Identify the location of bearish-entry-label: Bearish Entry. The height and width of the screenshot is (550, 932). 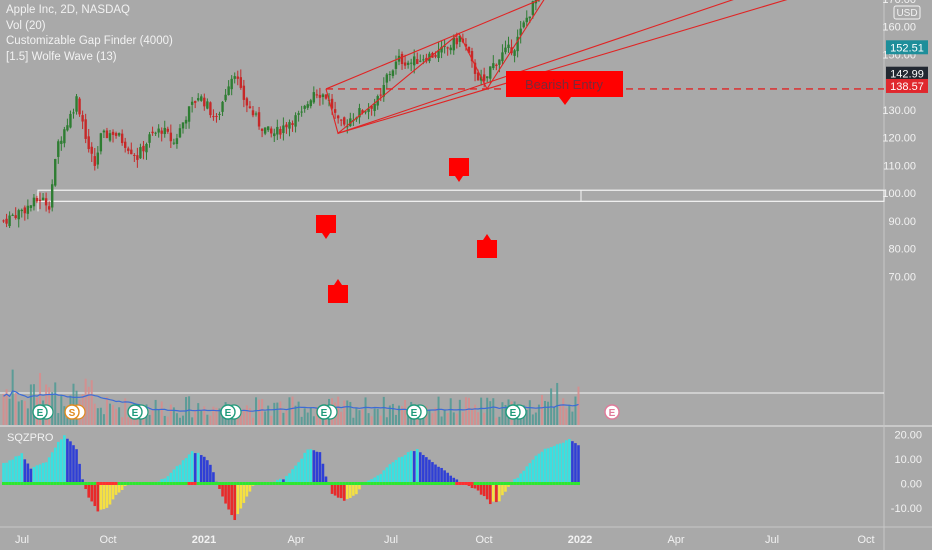
(564, 84).